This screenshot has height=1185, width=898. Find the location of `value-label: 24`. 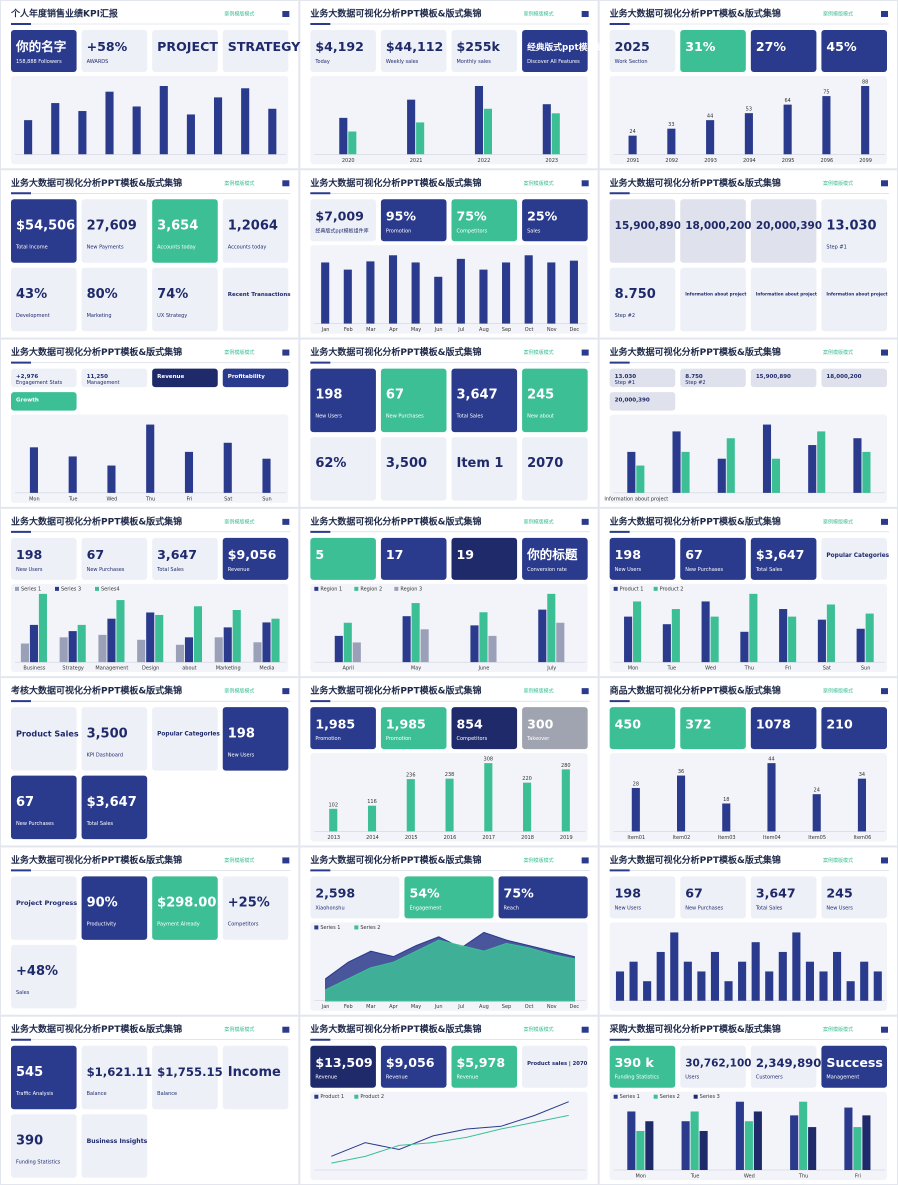

value-label: 24 is located at coordinates (817, 791).